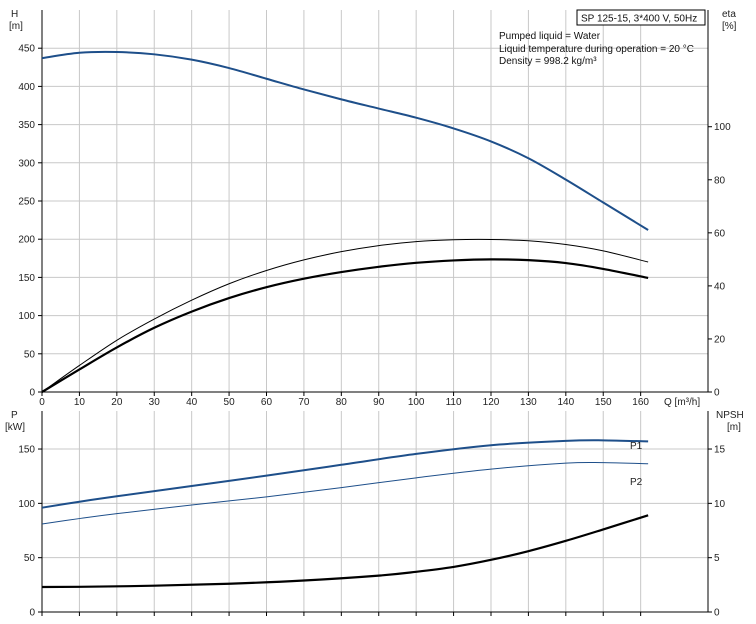 This screenshot has height=624, width=756. I want to click on series-line-p1, so click(345, 474).